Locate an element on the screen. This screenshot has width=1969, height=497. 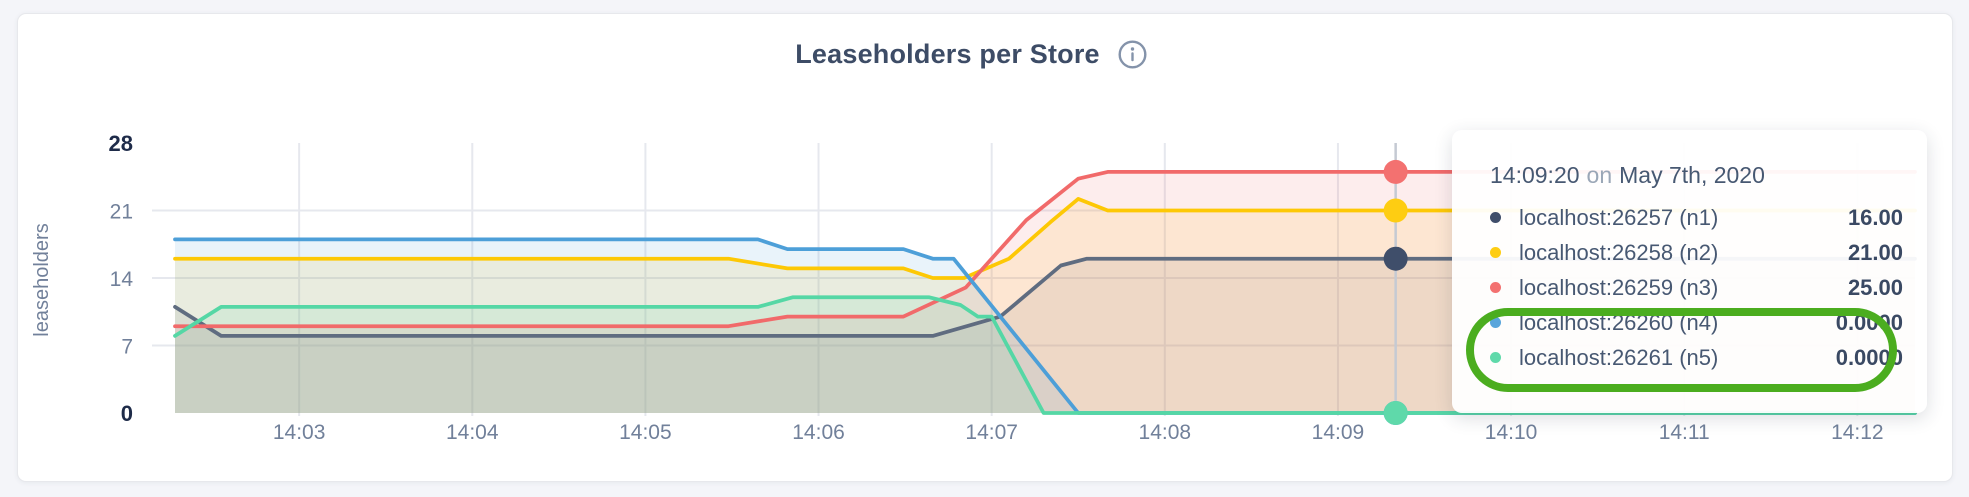
series-line-n2 is located at coordinates (1045, 238).